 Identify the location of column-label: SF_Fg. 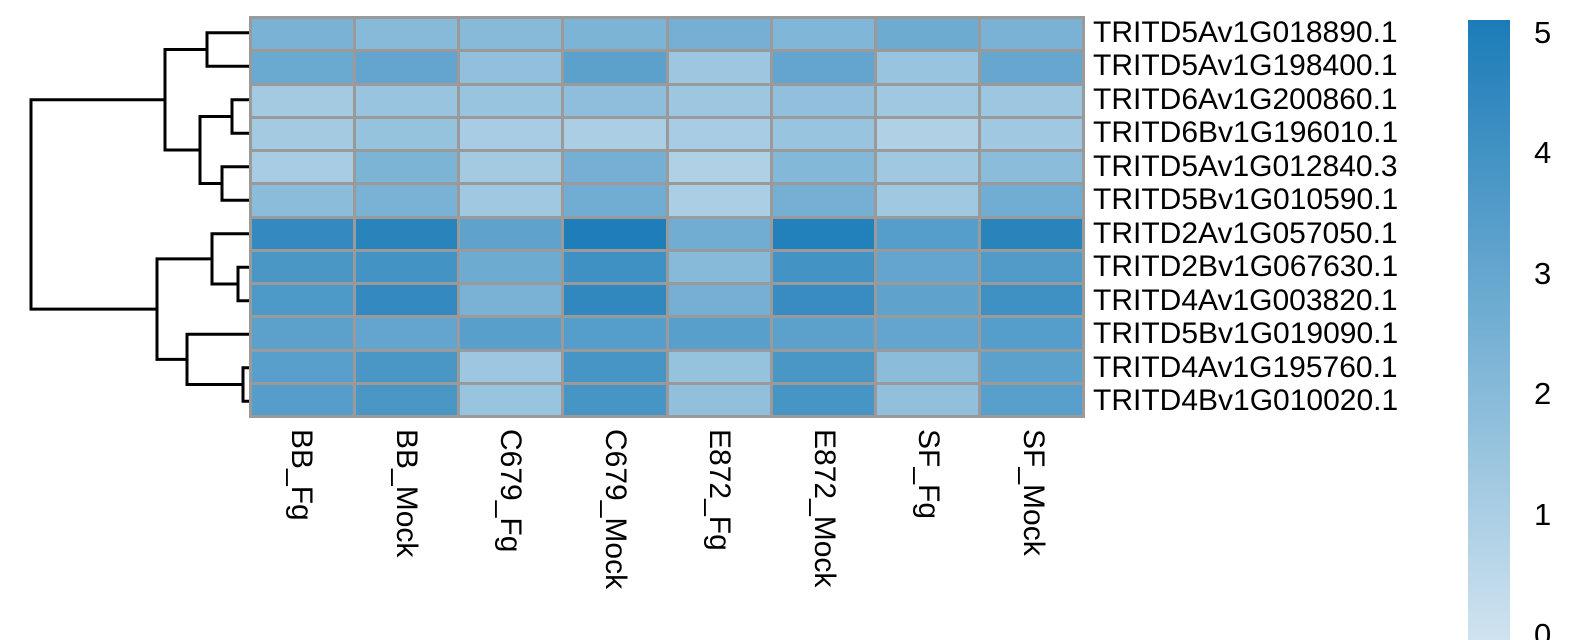
(929, 474).